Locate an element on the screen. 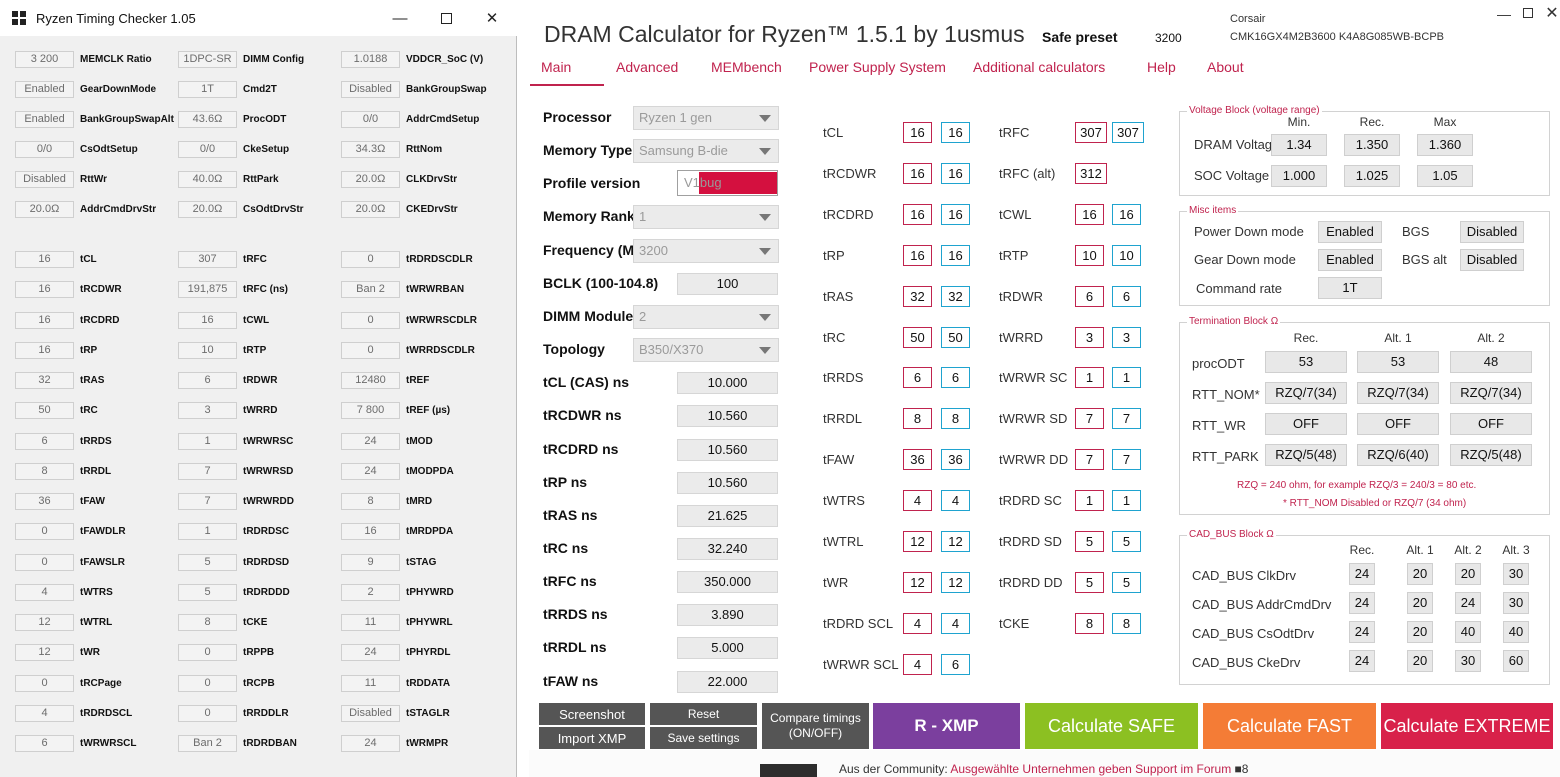  cad-label-cad-bus-addrcmddrv: CAD_BUS AddrCmdDrv is located at coordinates (1262, 604).